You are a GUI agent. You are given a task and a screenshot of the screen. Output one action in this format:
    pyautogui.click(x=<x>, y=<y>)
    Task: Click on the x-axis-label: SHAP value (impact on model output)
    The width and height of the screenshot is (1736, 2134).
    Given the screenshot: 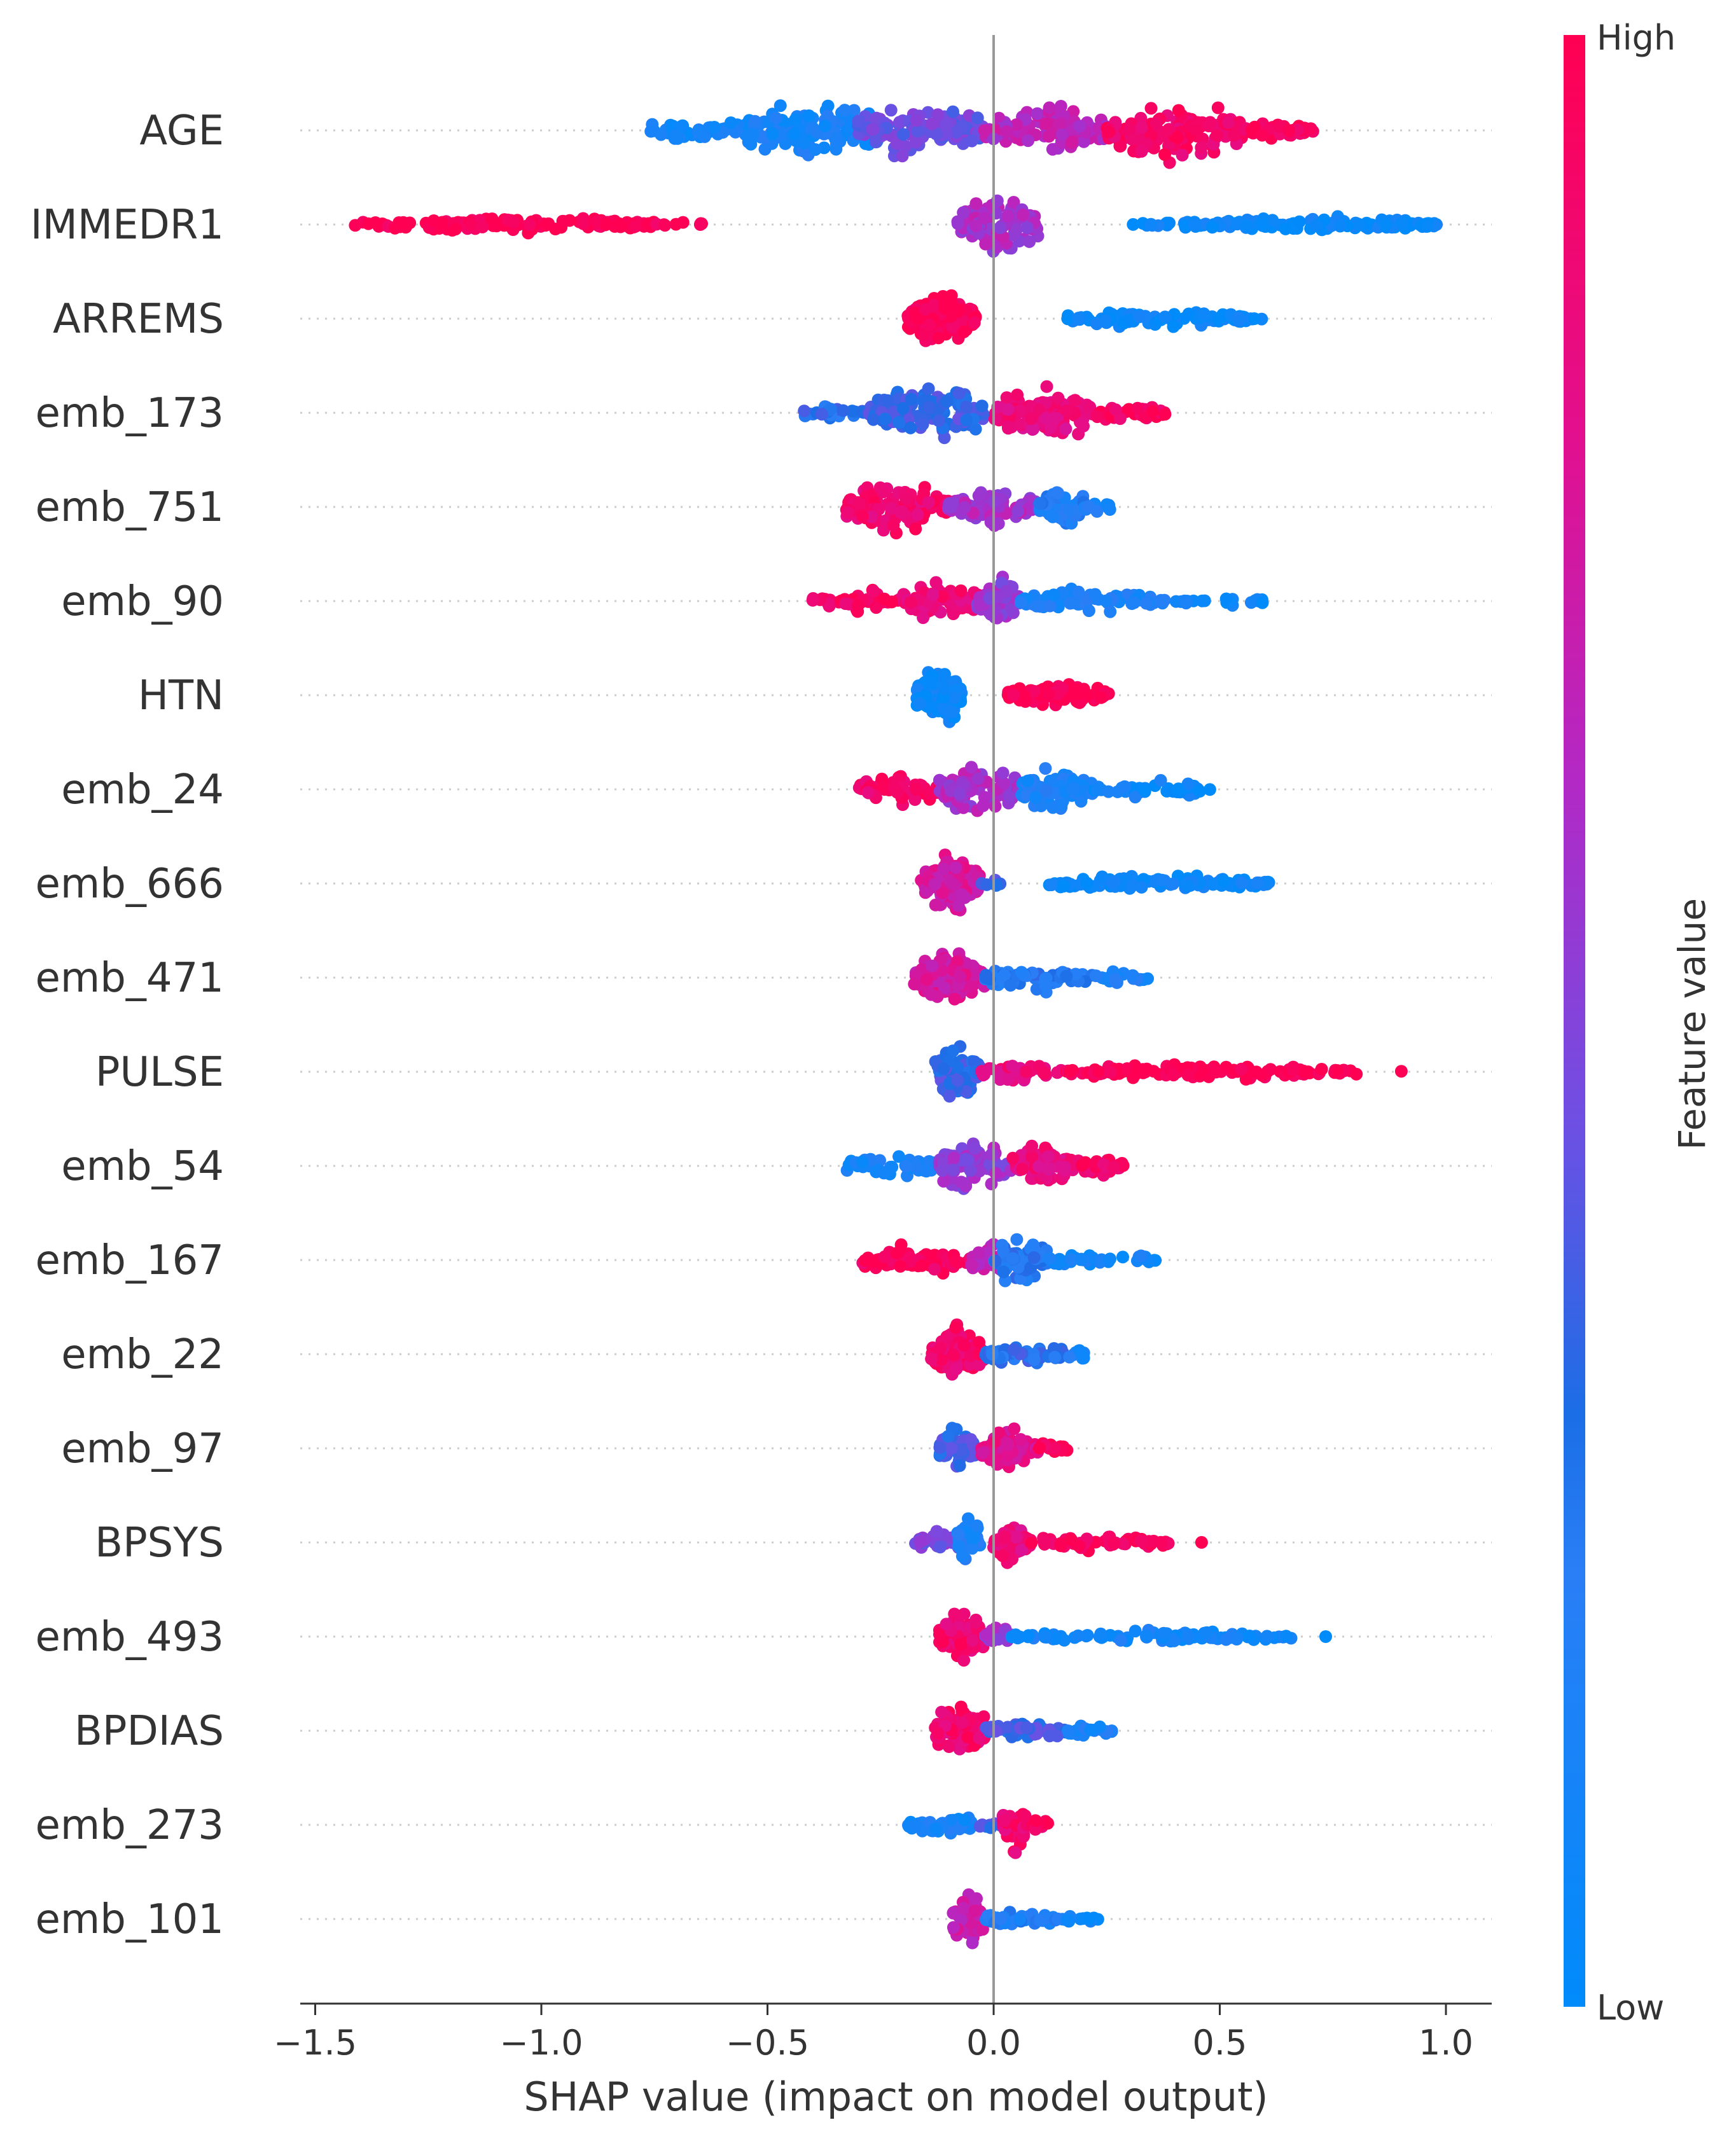 What is the action you would take?
    pyautogui.click(x=896, y=2097)
    